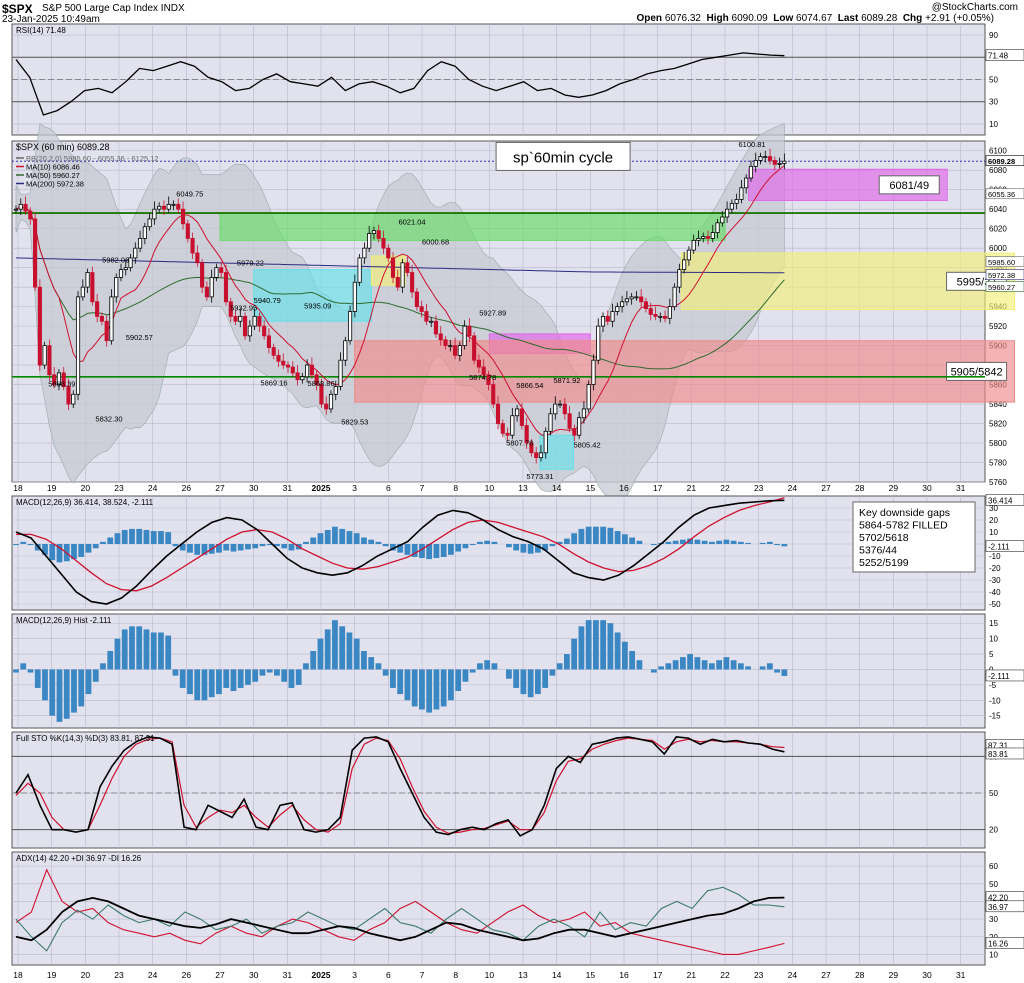  Describe the element at coordinates (490, 975) in the screenshot. I see `x-axis-label-bottom: 10` at that location.